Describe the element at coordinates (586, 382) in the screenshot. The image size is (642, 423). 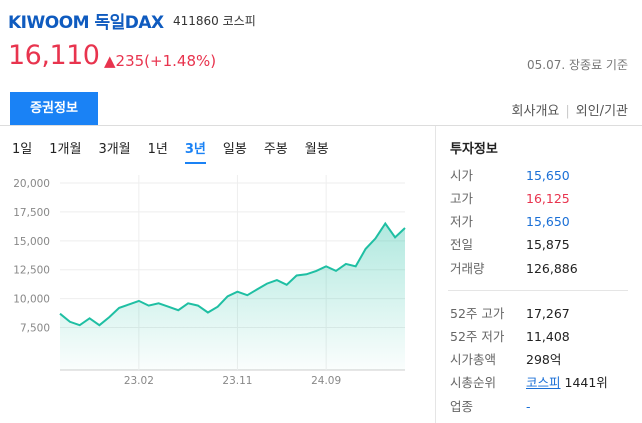
I see `value: 1441위` at that location.